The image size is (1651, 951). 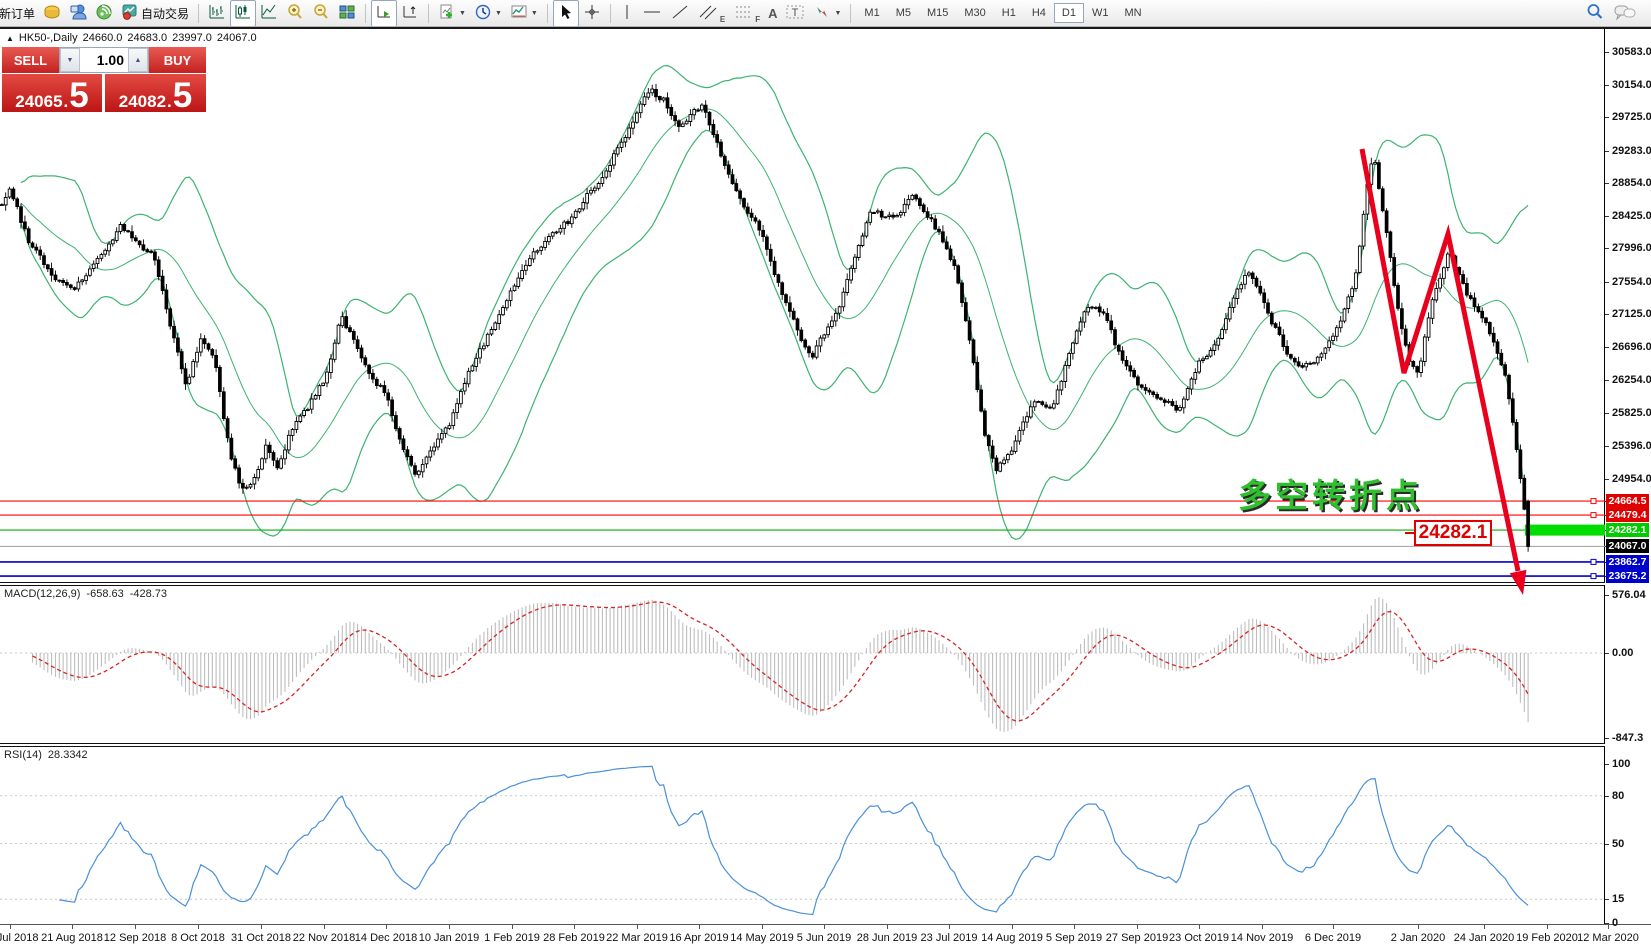 I want to click on search-icon, so click(x=1595, y=13).